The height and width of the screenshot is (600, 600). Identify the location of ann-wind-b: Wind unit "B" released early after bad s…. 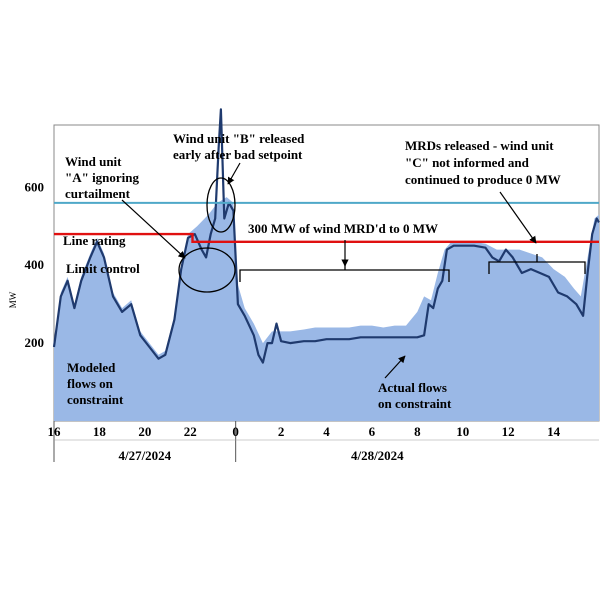
(240, 146).